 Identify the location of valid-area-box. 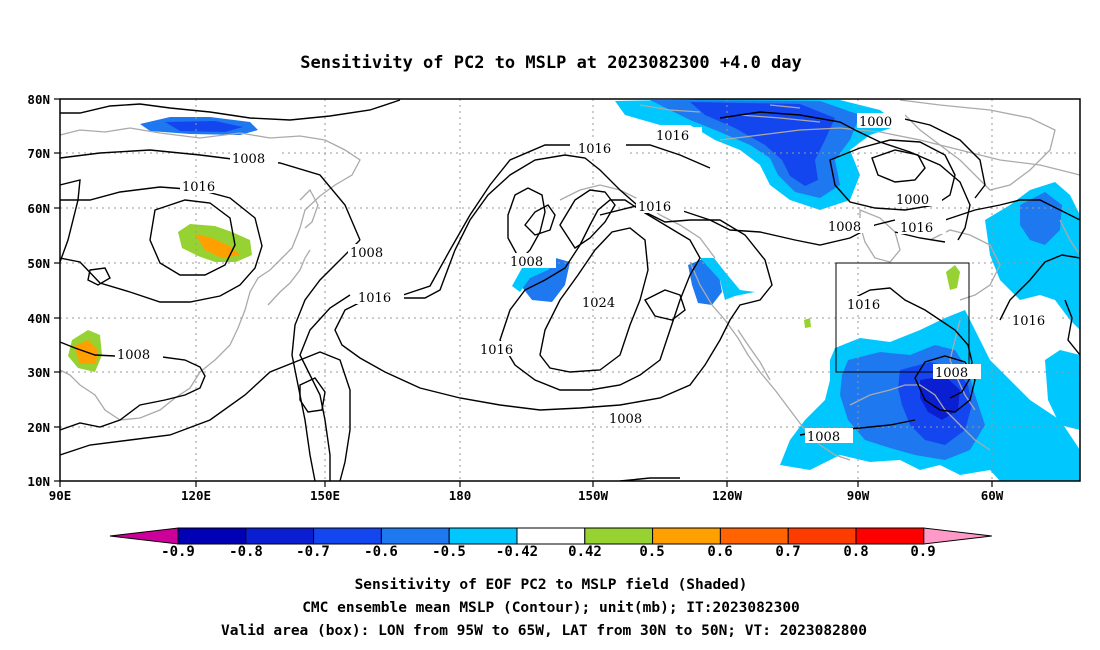
(902, 317).